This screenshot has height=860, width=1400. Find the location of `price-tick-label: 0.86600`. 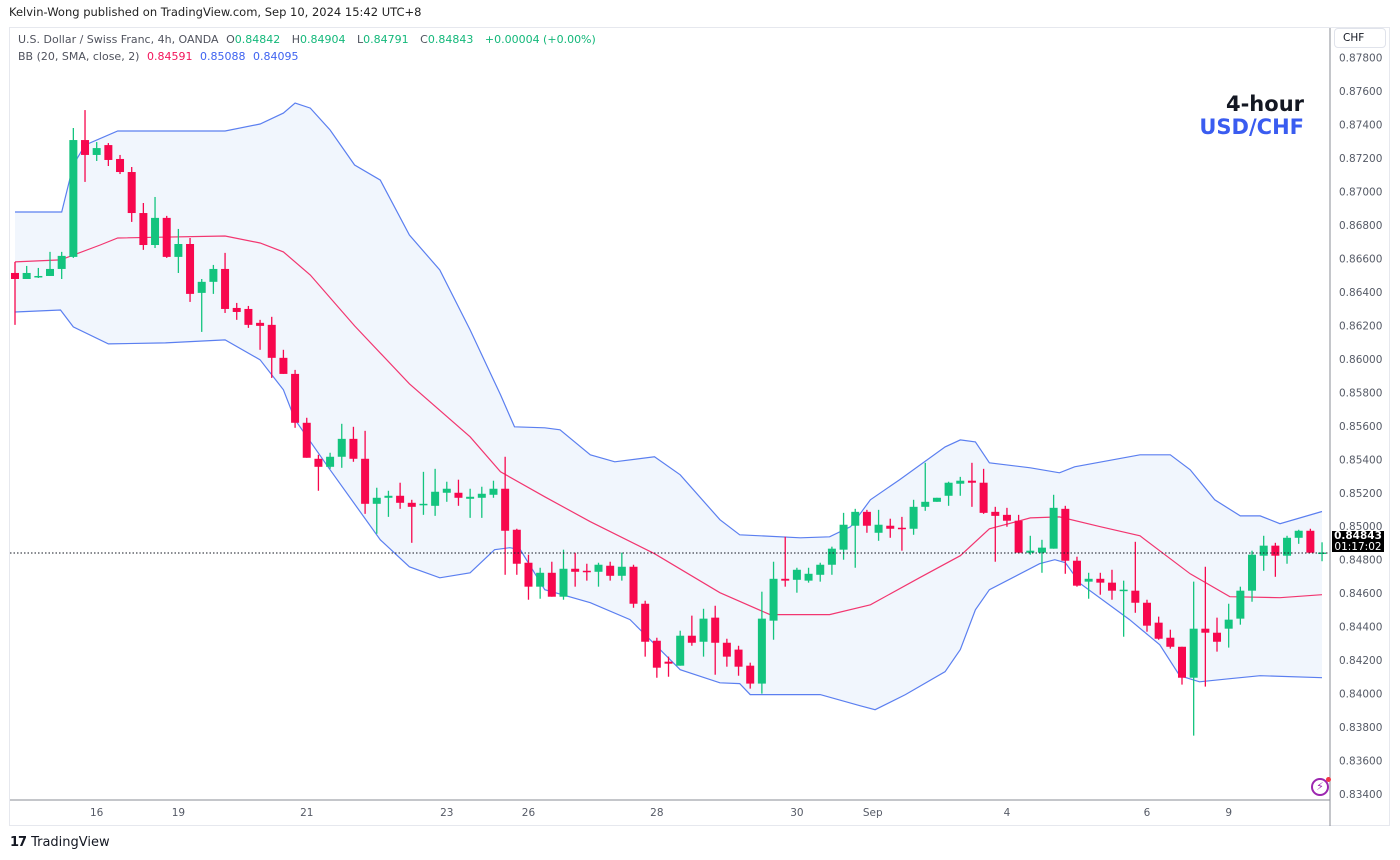

price-tick-label: 0.86600 is located at coordinates (1360, 259).